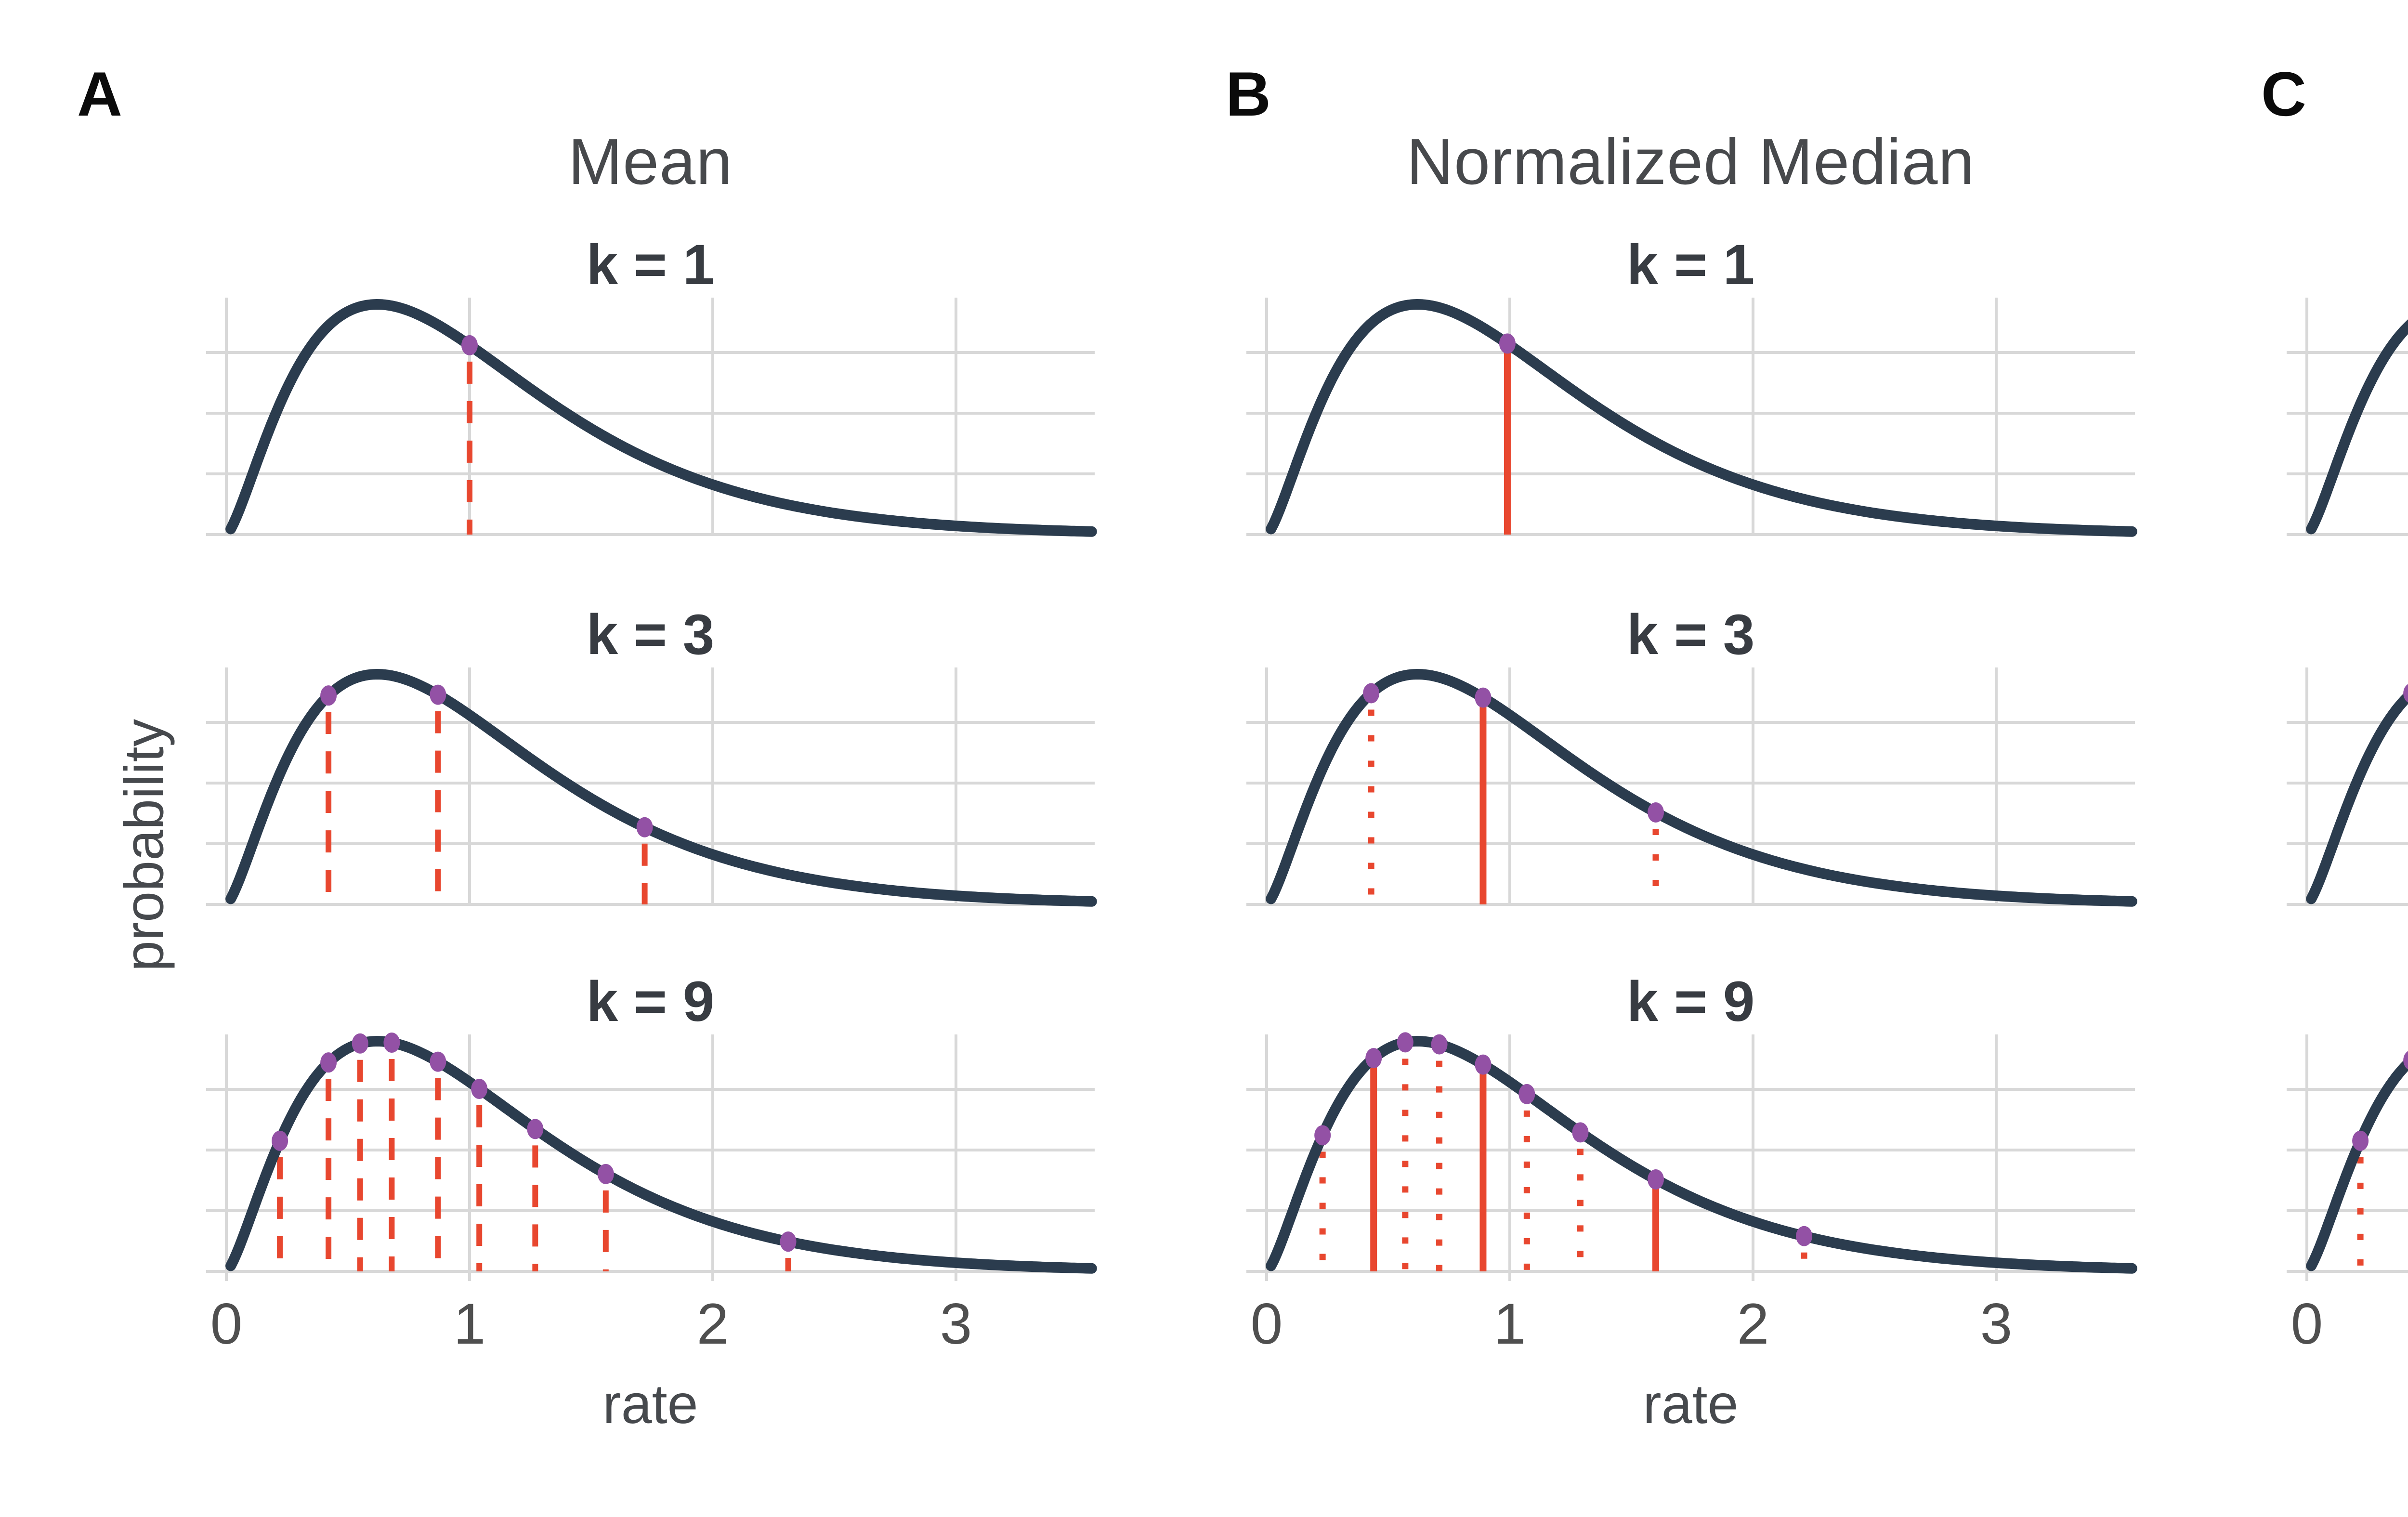 The image size is (2408, 1517). Describe the element at coordinates (1690, 161) in the screenshot. I see `column-title-normalized-median: Normalized Median` at that location.